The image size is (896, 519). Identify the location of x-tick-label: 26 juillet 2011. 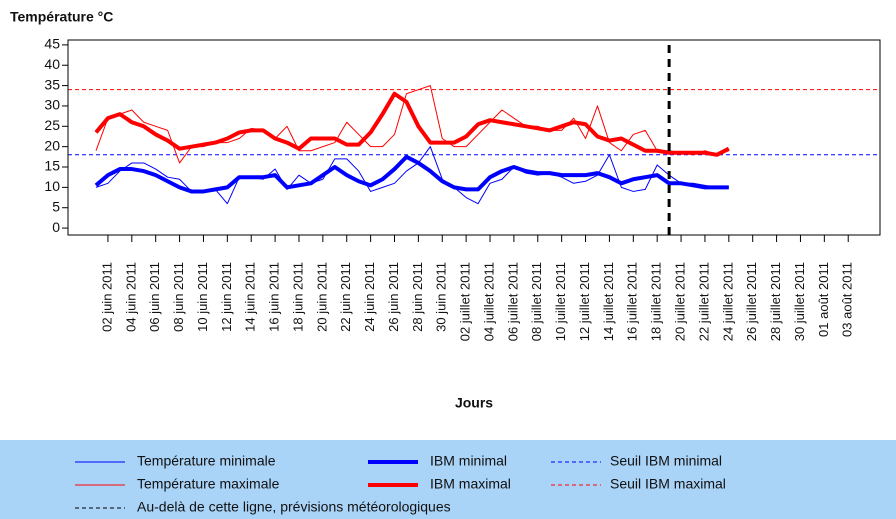
(751, 301).